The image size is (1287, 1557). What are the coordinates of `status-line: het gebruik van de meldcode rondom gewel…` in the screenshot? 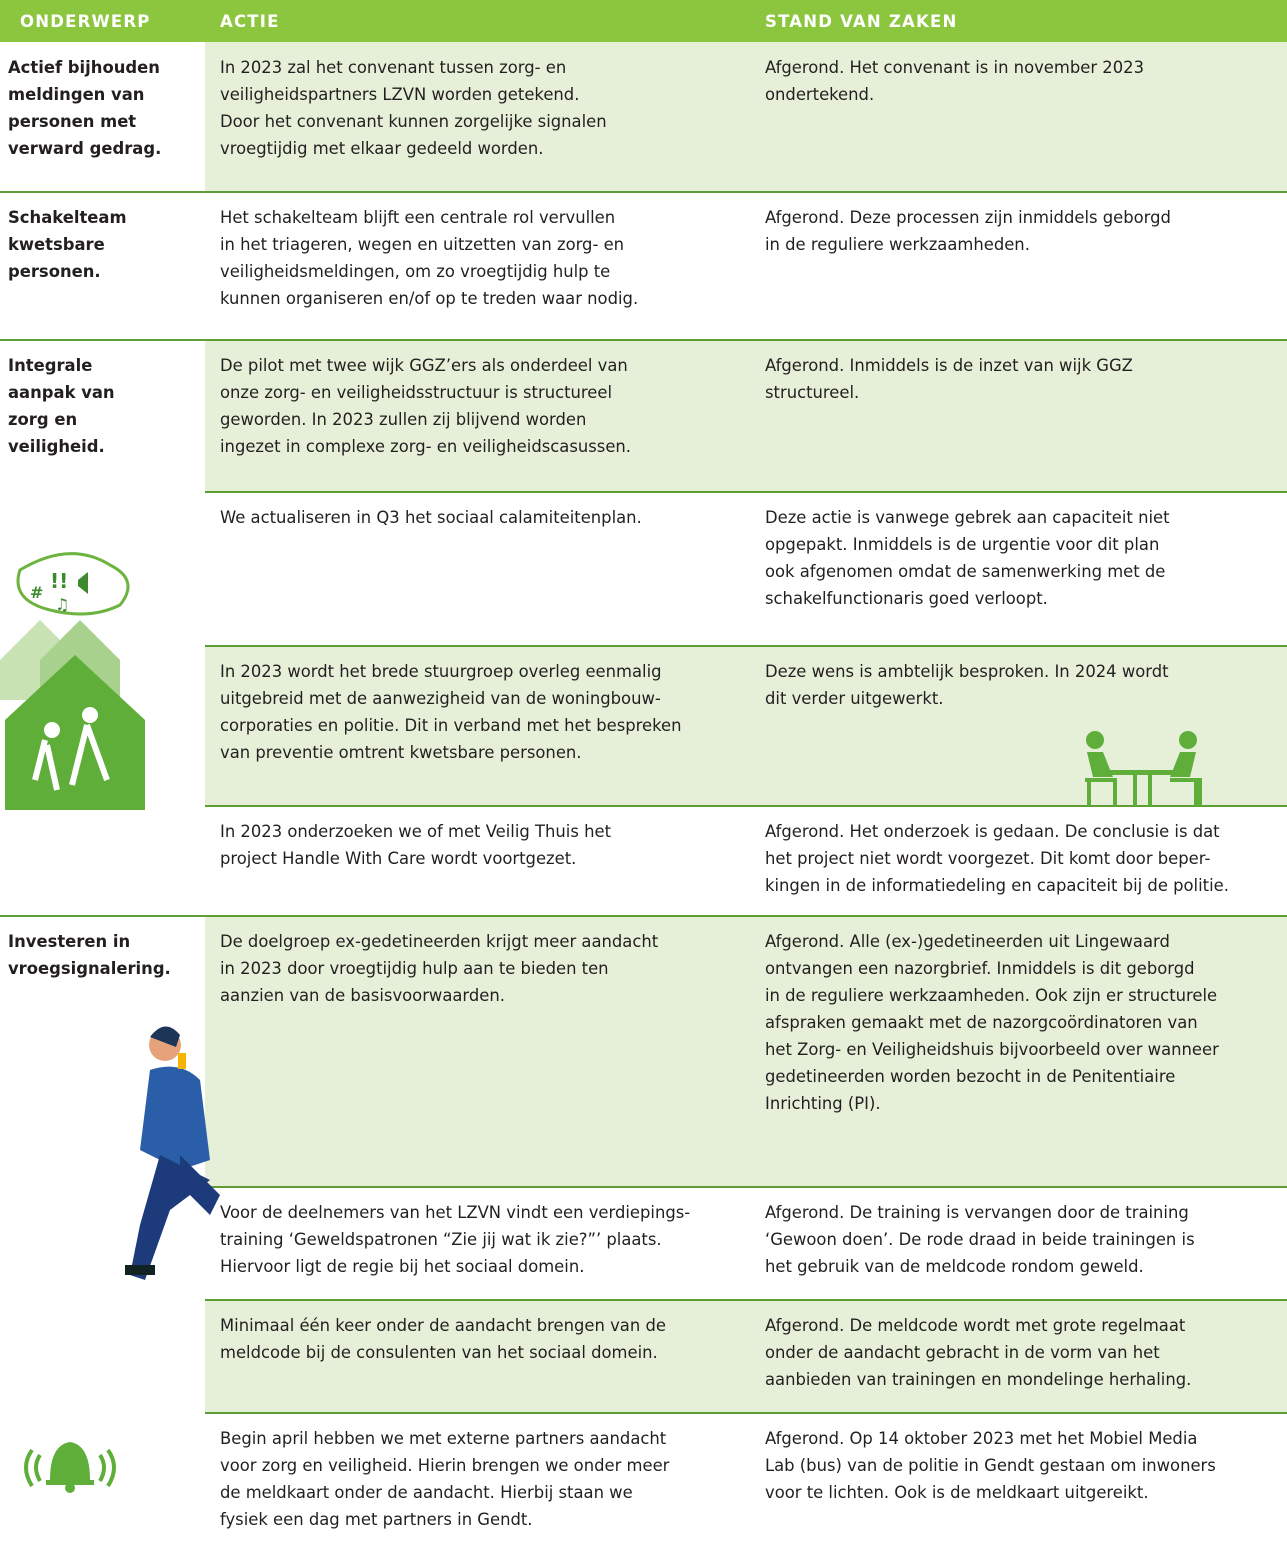 It's located at (954, 1266).